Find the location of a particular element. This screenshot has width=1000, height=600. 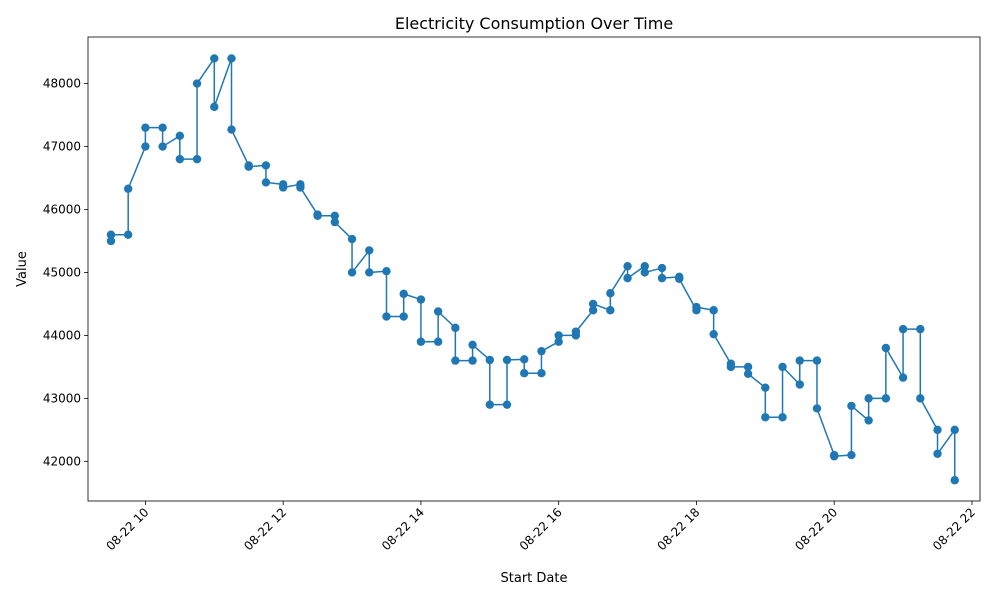

chart-title: Electricity Consumption Over Time is located at coordinates (534, 23).